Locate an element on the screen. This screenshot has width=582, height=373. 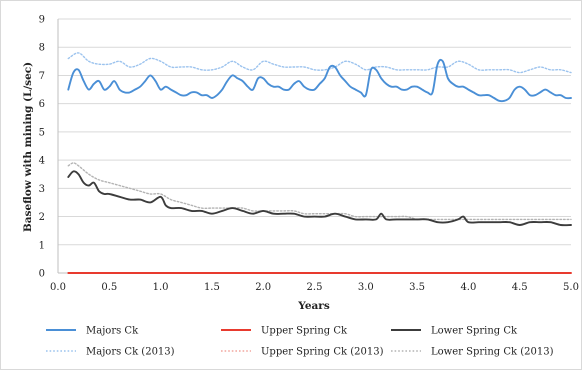
y-axis-title: Baseflow with mining (L/sec) is located at coordinates (28, 147).